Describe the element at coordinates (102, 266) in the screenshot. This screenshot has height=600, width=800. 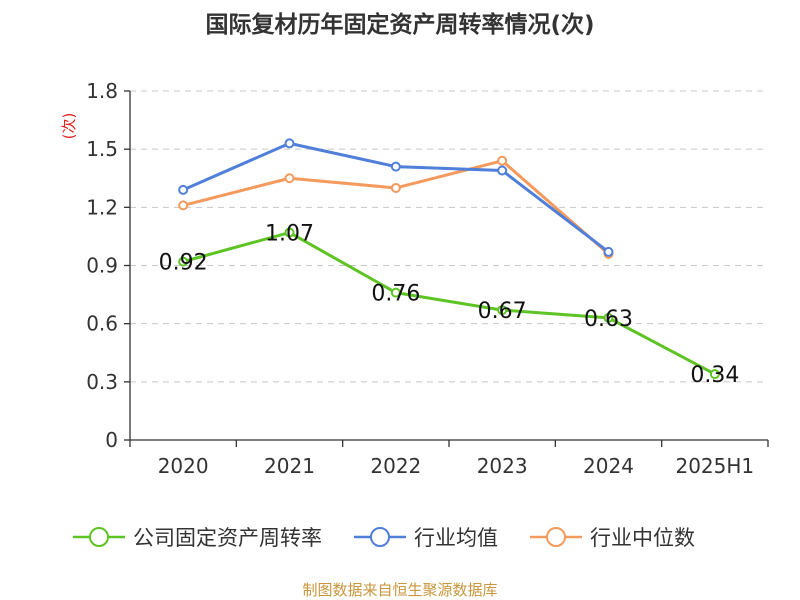
I see `y-tick-label: 0.9` at that location.